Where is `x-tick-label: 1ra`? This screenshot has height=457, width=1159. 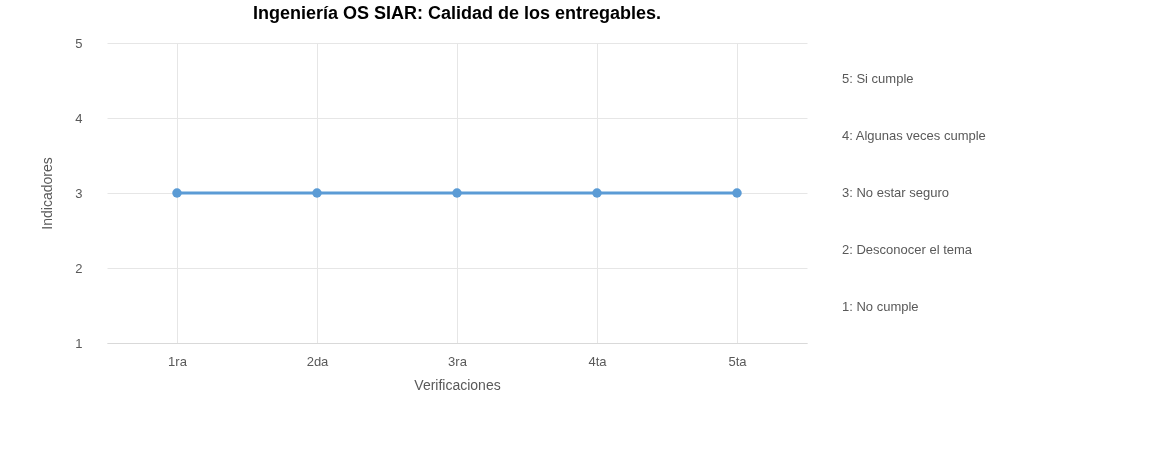
x-tick-label: 1ra is located at coordinates (178, 361).